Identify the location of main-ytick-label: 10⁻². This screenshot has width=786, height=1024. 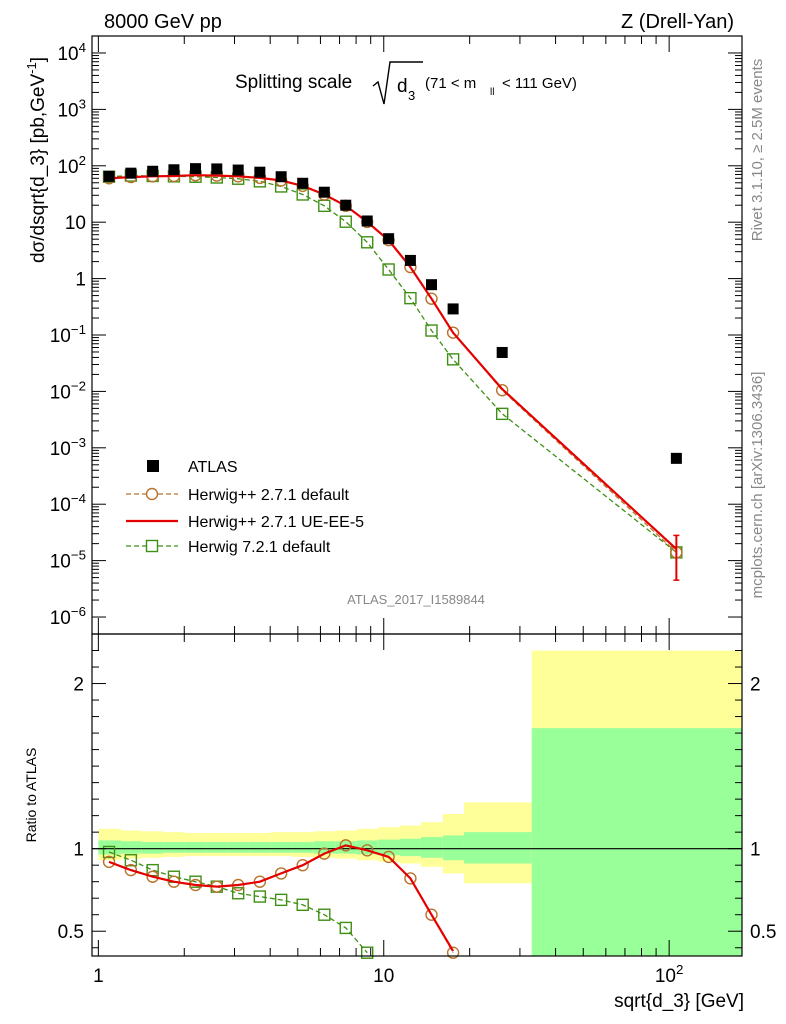
(68, 390).